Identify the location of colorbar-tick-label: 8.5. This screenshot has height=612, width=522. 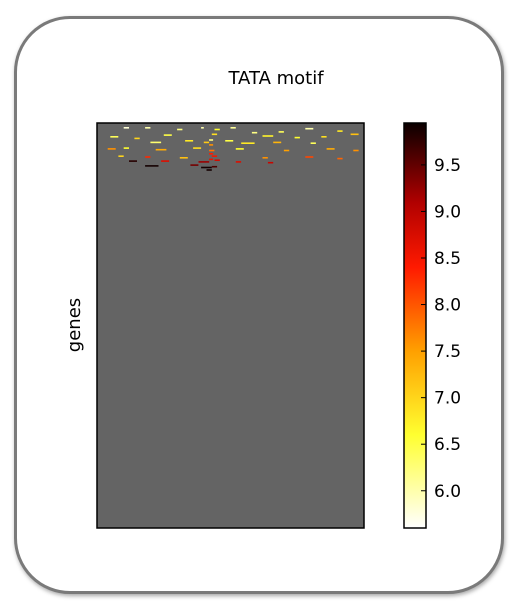
(447, 259).